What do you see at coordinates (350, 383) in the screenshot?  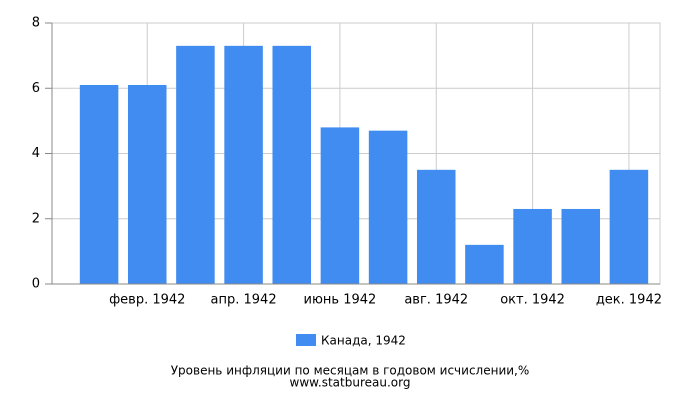 I see `source: www.statbureau.org` at bounding box center [350, 383].